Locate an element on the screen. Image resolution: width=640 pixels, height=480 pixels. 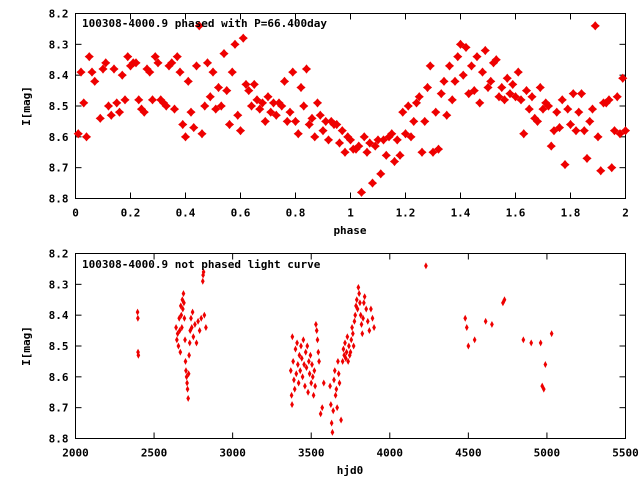
unphased-ytick-label: 8.5 is located at coordinates (59, 346).